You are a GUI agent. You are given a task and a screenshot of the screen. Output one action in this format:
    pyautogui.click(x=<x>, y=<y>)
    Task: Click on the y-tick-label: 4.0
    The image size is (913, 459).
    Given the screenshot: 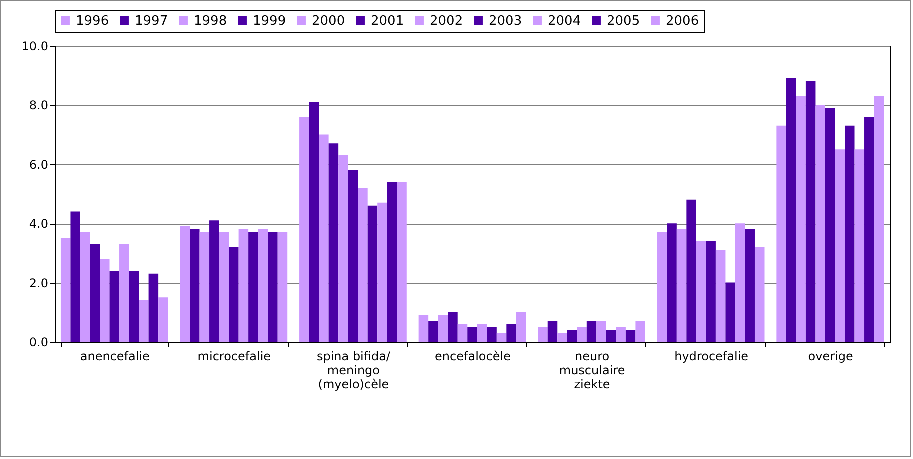 What is the action you would take?
    pyautogui.click(x=38, y=224)
    